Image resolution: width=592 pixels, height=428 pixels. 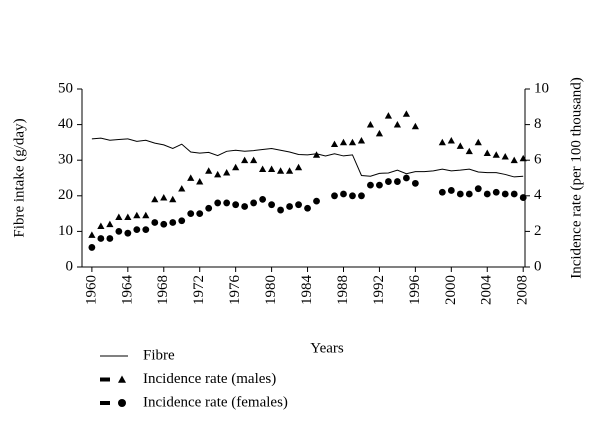 What do you see at coordinates (65, 231) in the screenshot?
I see `y-tick-label: 10` at bounding box center [65, 231].